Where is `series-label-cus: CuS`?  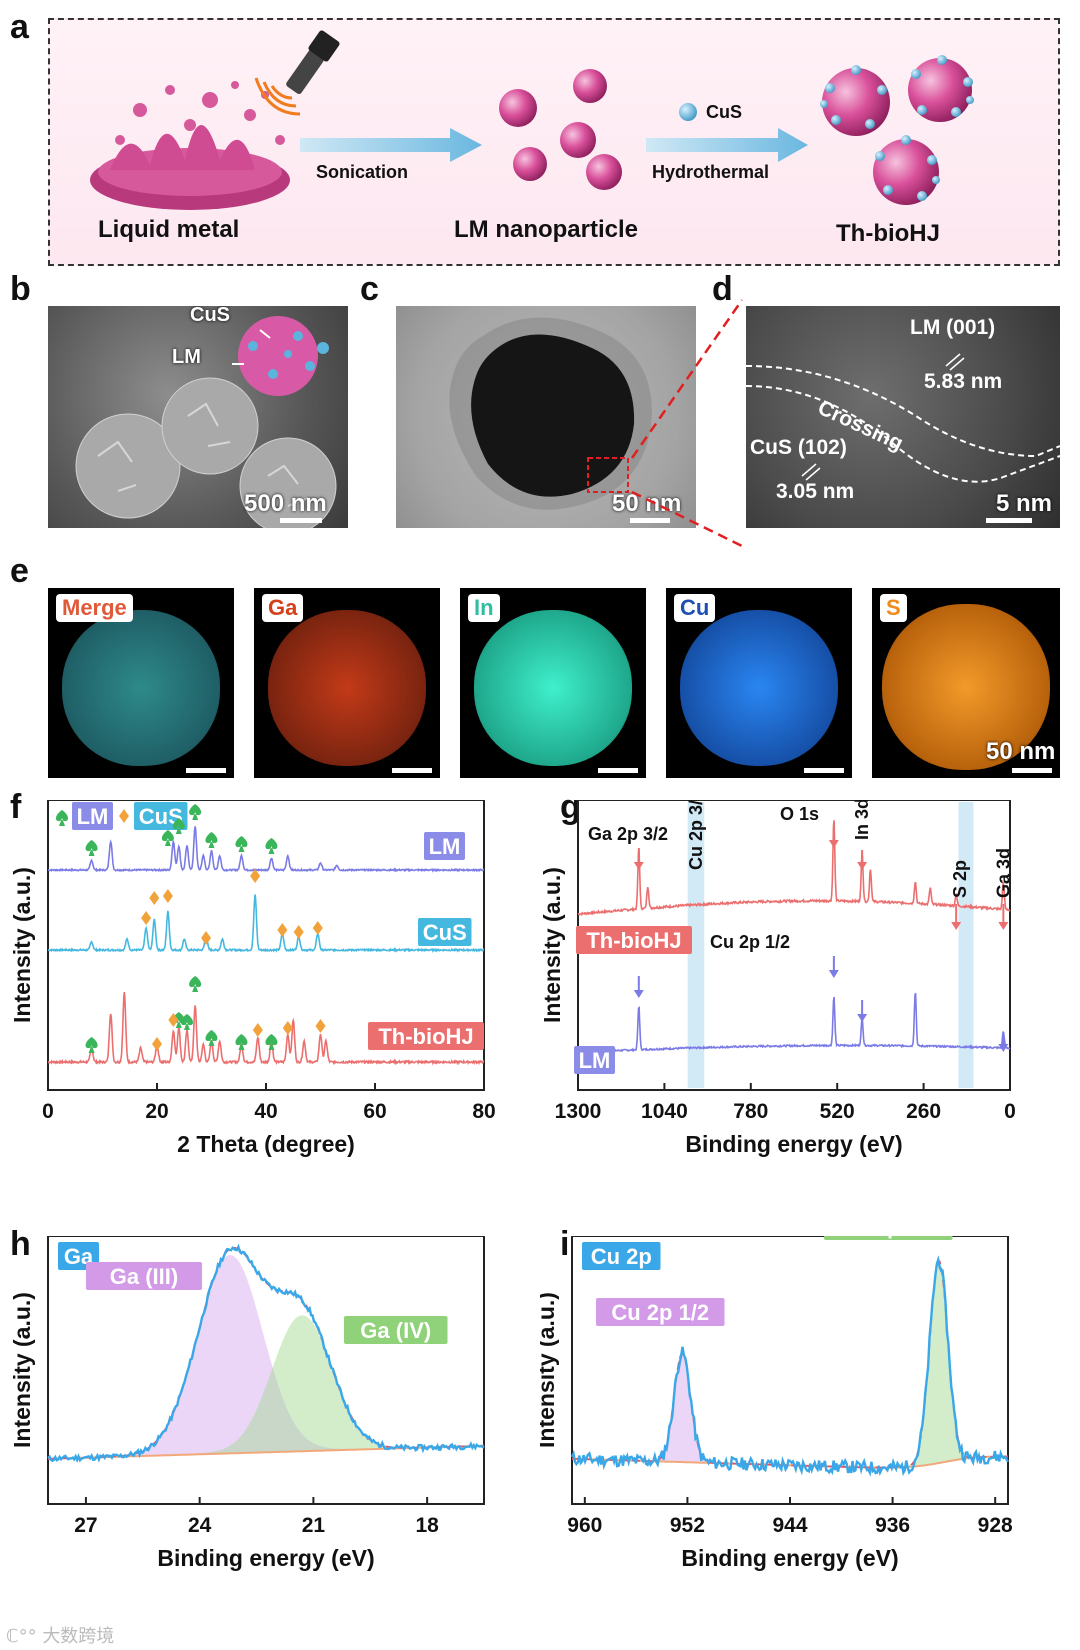
series-label-cus: CuS is located at coordinates (445, 932).